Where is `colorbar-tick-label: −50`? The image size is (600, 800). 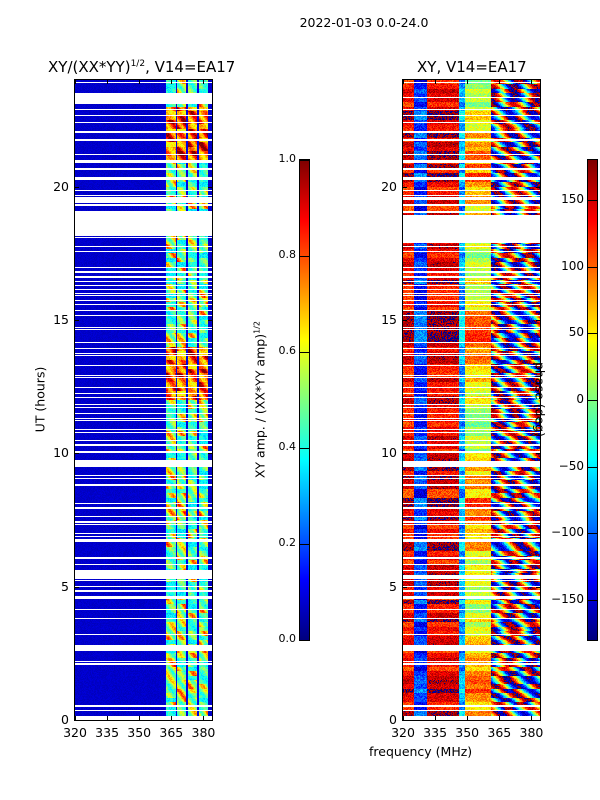
colorbar-tick-label: −50 is located at coordinates (571, 465).